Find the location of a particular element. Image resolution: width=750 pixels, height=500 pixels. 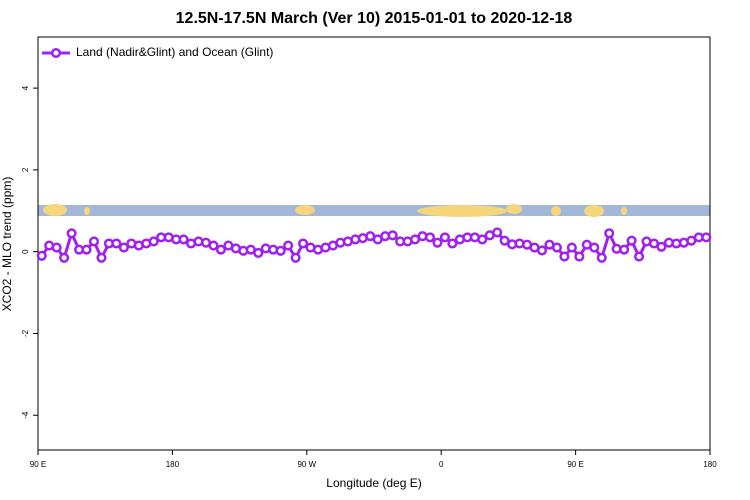

x-tick-label: 90 W is located at coordinates (306, 464).